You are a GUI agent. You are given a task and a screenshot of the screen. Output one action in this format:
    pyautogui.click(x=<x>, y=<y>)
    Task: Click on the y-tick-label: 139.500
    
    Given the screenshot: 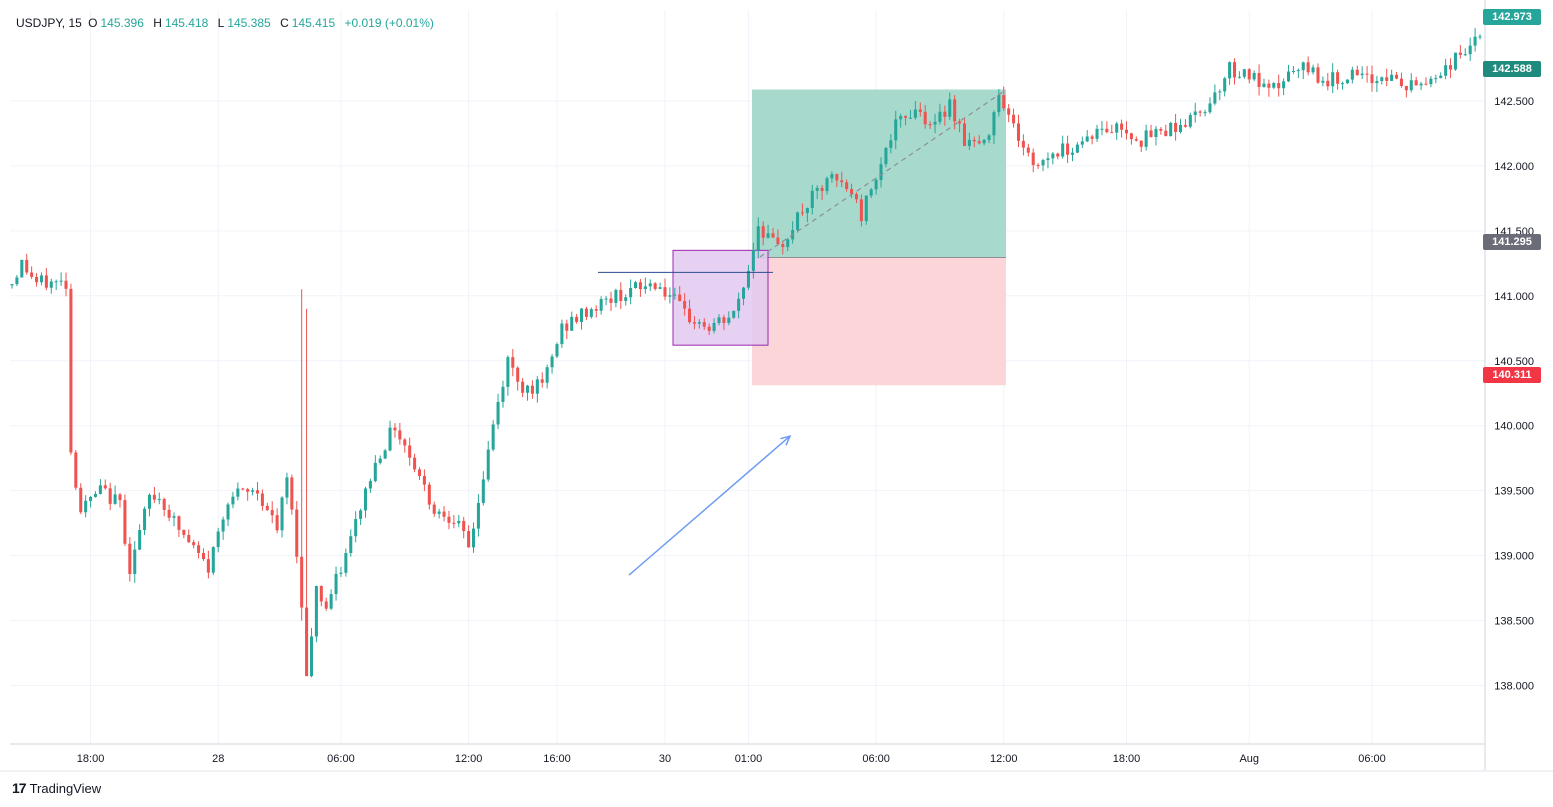 What is the action you would take?
    pyautogui.click(x=1514, y=492)
    